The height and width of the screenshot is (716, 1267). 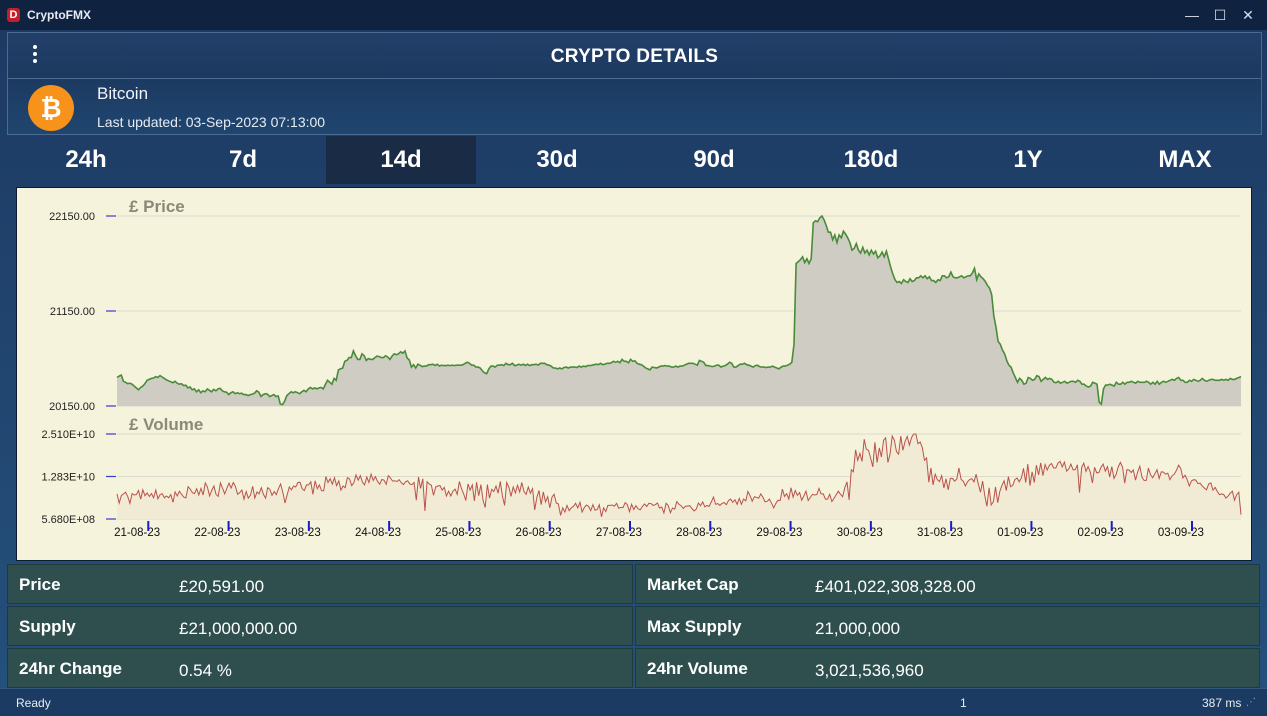 What do you see at coordinates (1222, 703) in the screenshot?
I see `status-timing: 387 ms` at bounding box center [1222, 703].